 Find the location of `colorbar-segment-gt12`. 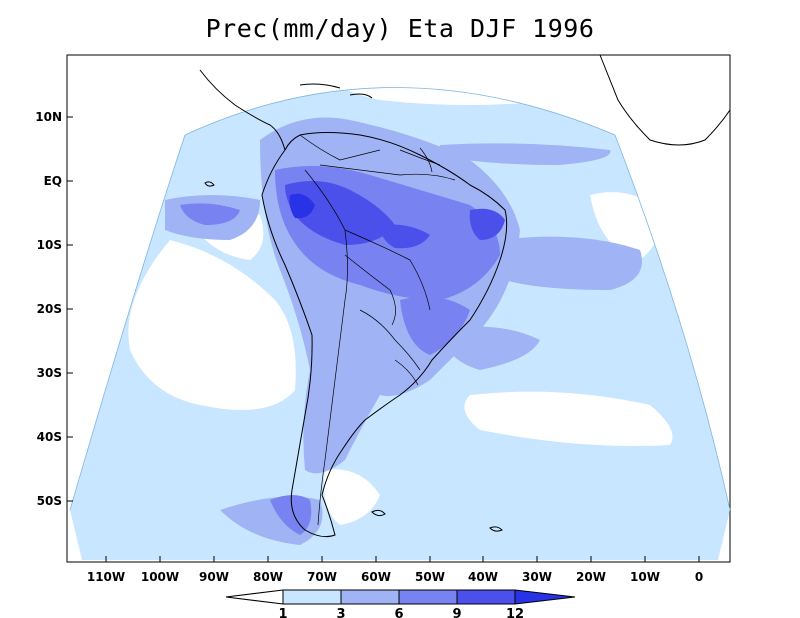

colorbar-segment-gt12 is located at coordinates (545, 597).